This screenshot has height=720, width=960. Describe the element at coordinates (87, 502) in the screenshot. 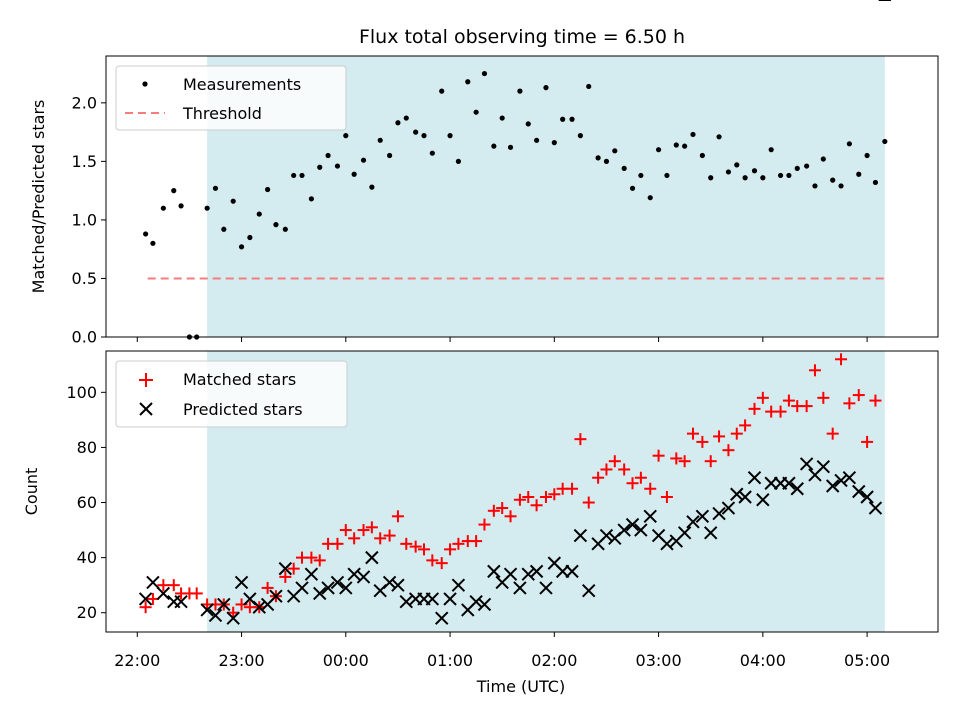

I see `bot-ytick-label: 60` at that location.